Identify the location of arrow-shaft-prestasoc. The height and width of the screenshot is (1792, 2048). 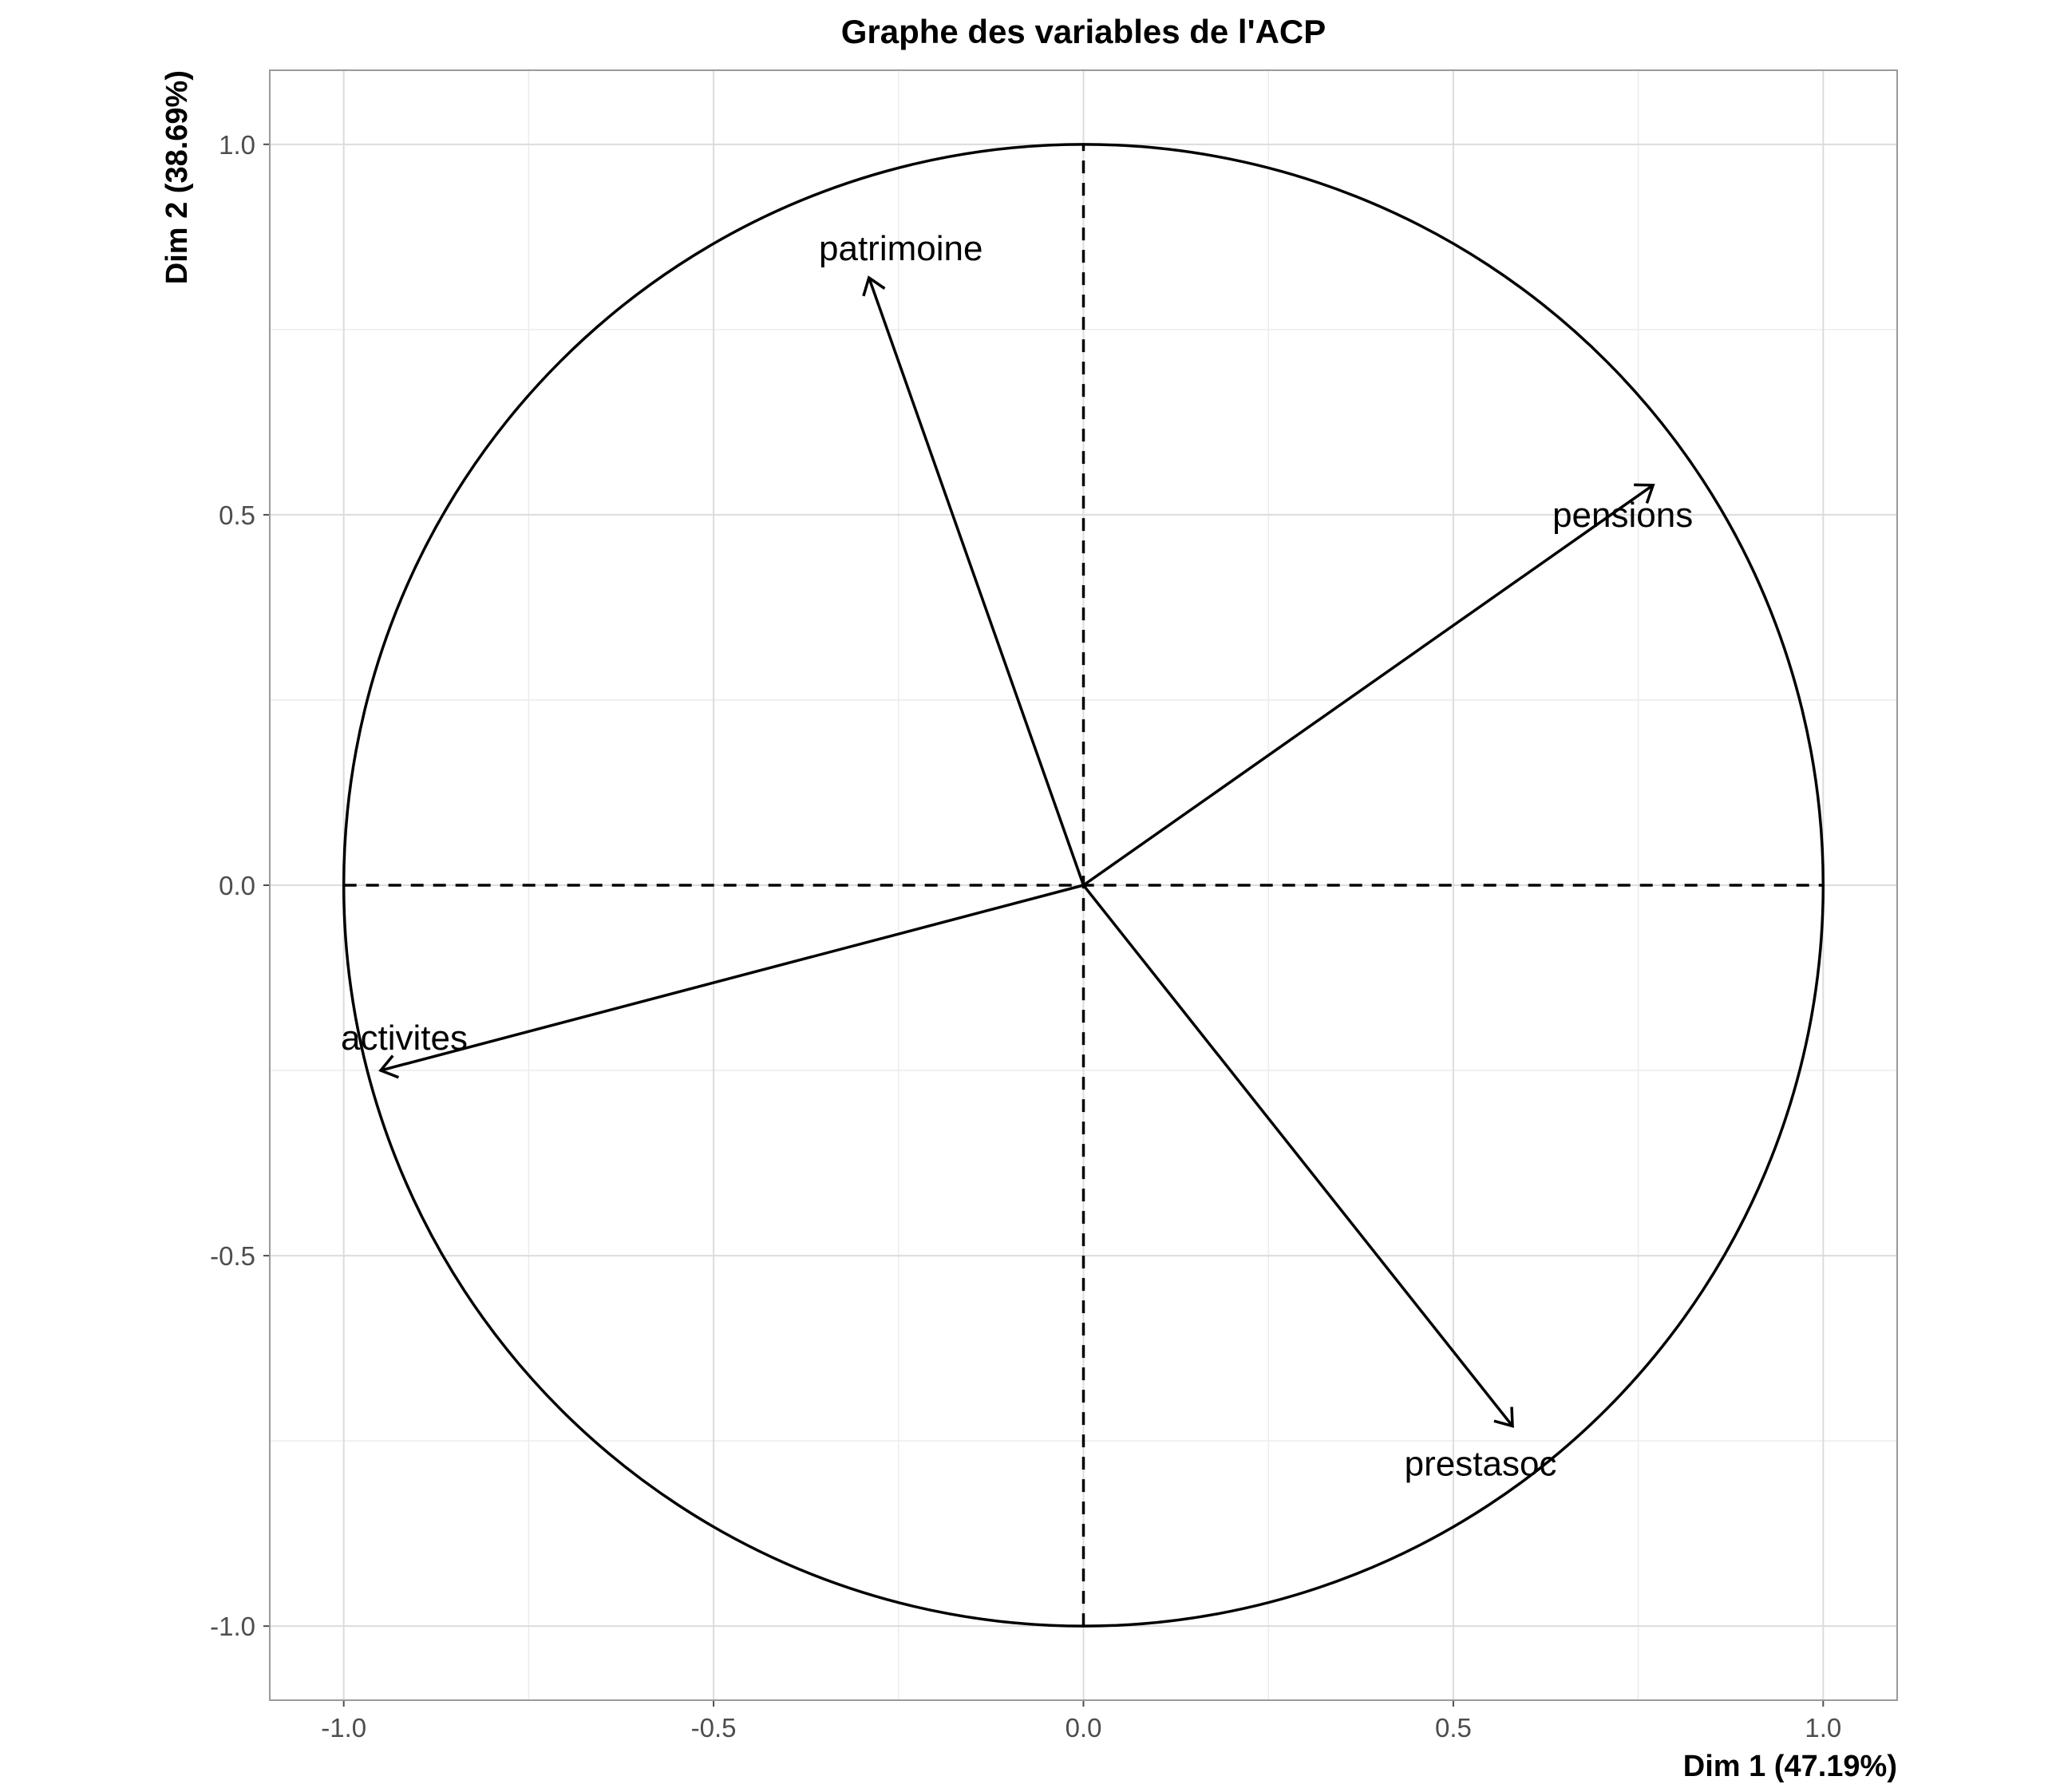
(1298, 1155).